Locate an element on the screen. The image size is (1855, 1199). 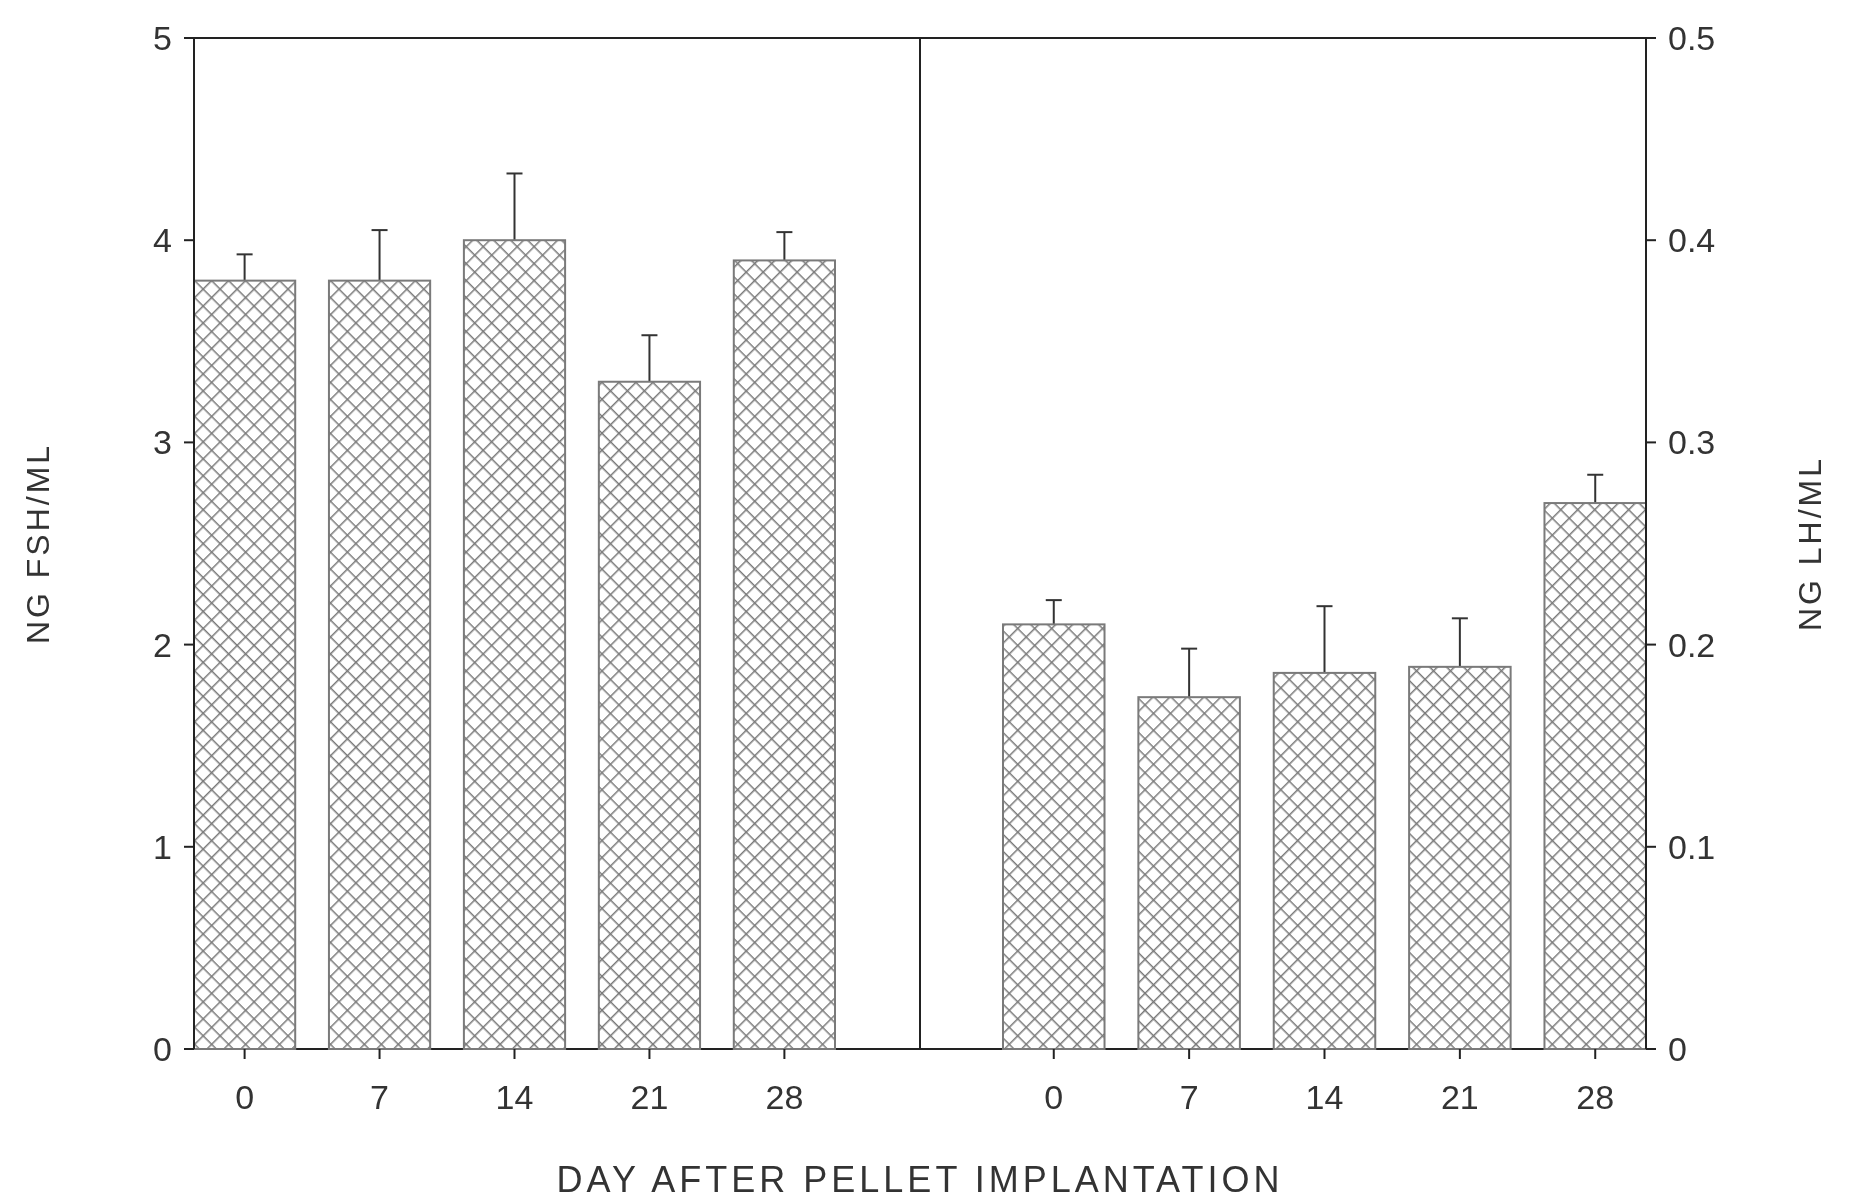
y-axis-title: NG FSH/ML is located at coordinates (38, 543).